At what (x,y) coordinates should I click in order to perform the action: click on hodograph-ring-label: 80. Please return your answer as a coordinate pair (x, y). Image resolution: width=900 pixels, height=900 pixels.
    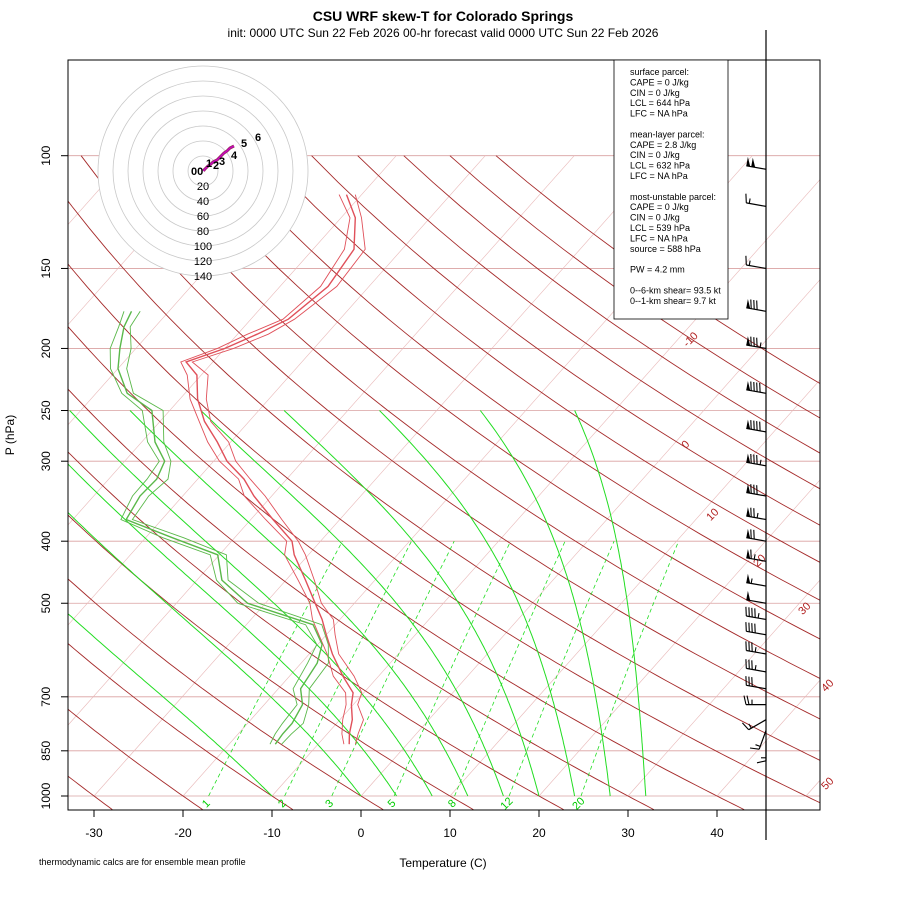
    Looking at the image, I should click on (203, 232).